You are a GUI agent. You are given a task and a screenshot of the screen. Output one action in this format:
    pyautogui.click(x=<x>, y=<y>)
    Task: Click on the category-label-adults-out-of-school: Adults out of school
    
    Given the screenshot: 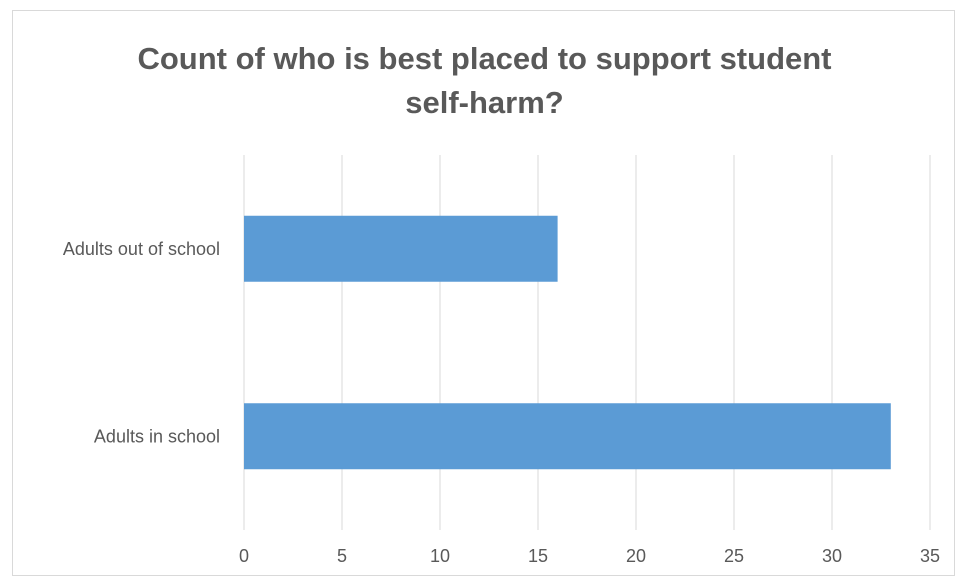 What is the action you would take?
    pyautogui.click(x=141, y=249)
    